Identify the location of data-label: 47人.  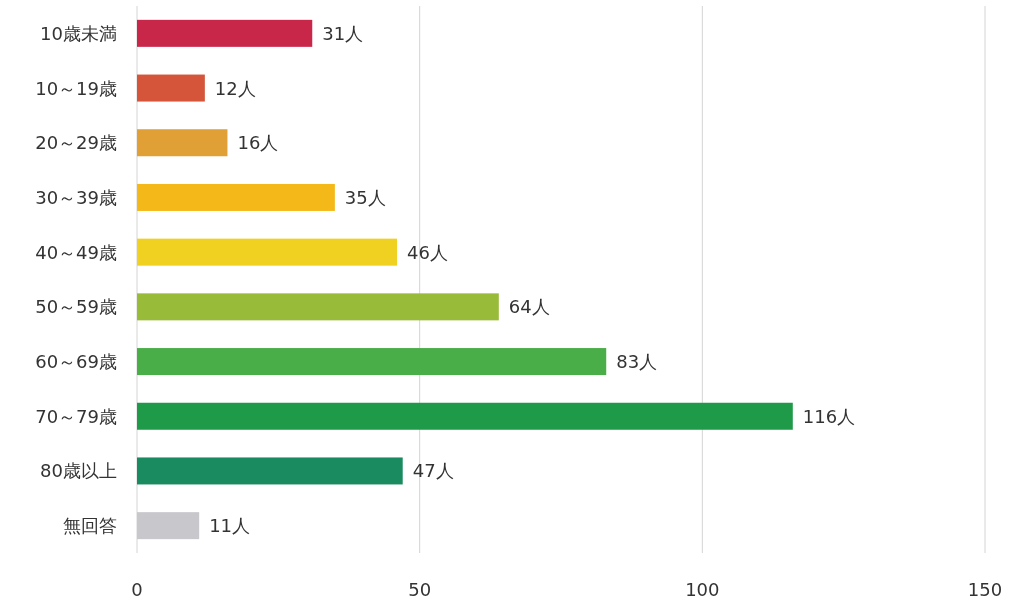
(433, 471).